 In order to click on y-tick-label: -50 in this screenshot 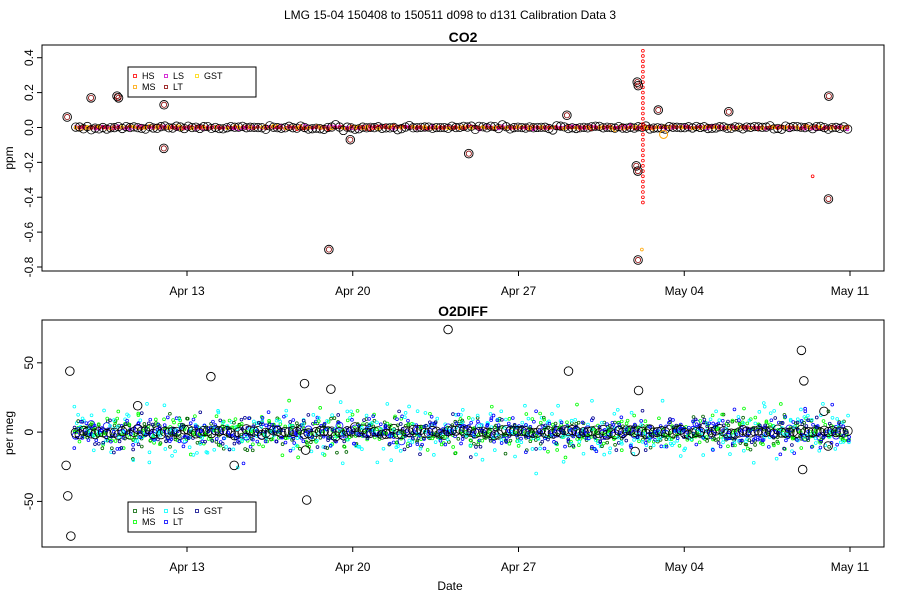, I will do `click(29, 501)`.